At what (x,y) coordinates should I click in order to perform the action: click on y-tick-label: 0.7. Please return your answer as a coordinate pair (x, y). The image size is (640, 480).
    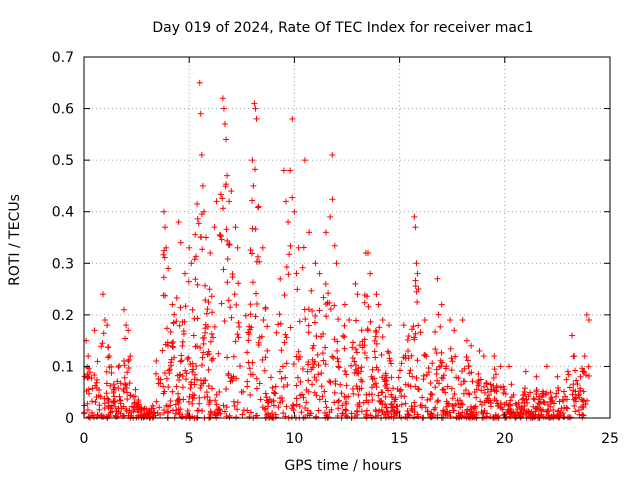
    Looking at the image, I should click on (63, 58).